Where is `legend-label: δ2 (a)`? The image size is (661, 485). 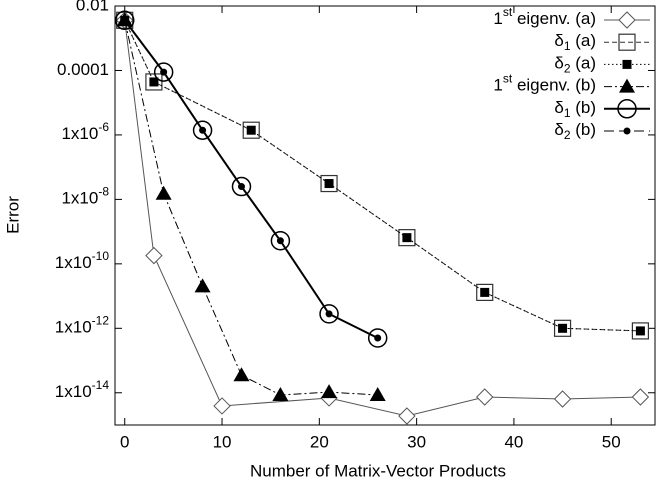
legend-label: δ2 (a) is located at coordinates (575, 65).